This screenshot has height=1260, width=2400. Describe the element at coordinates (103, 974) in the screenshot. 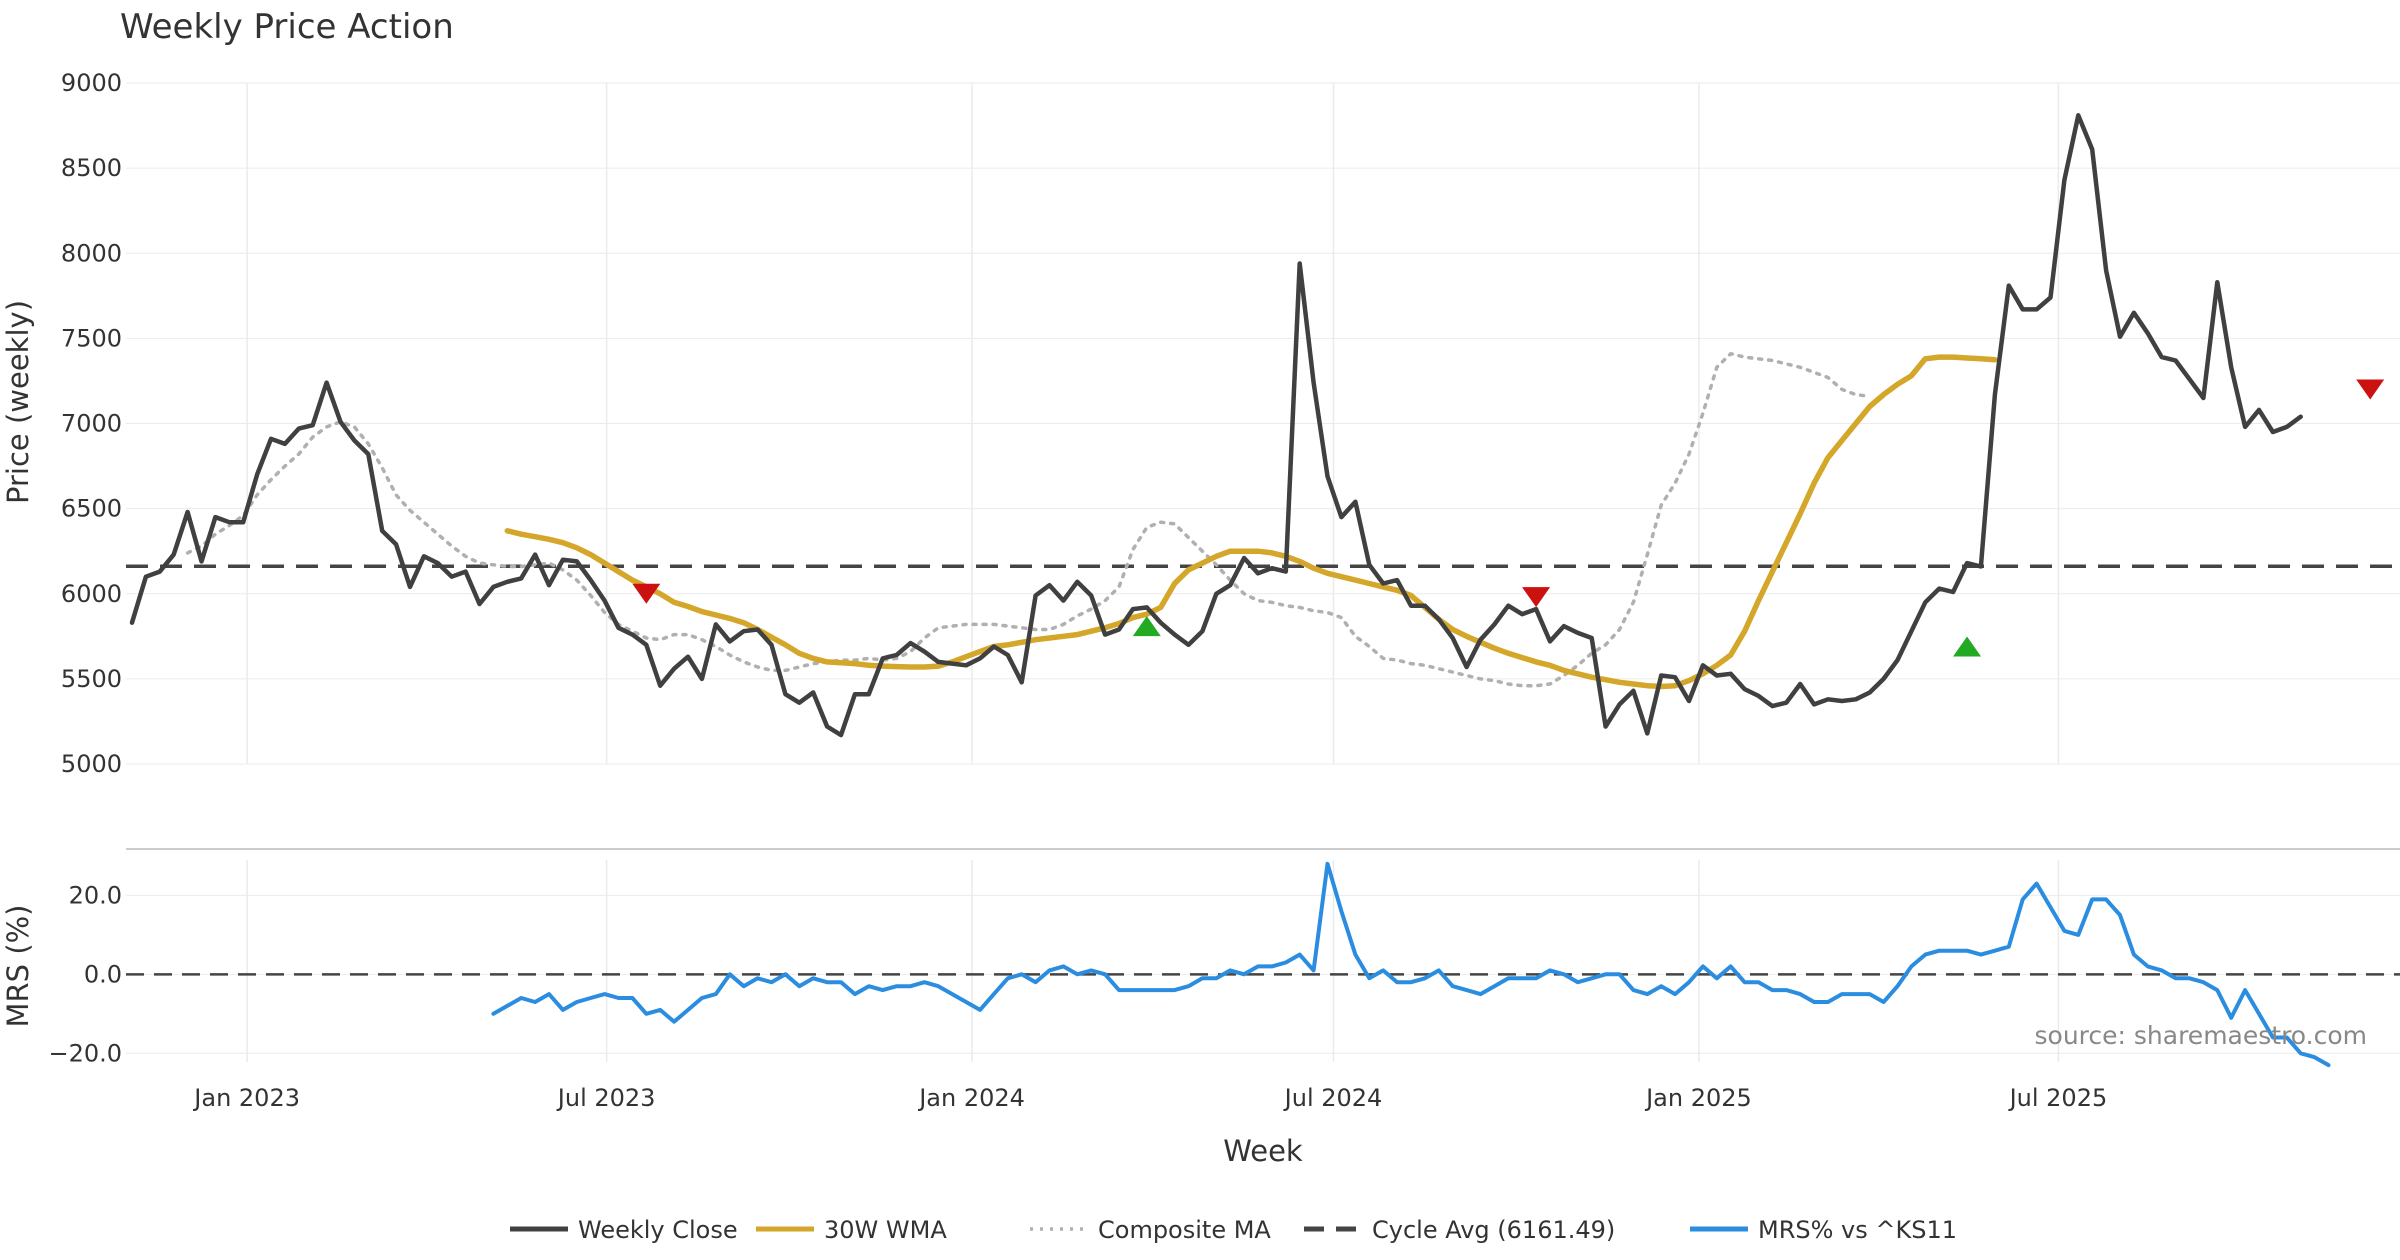

I see `mrs-y-tick-label: 0.0` at that location.